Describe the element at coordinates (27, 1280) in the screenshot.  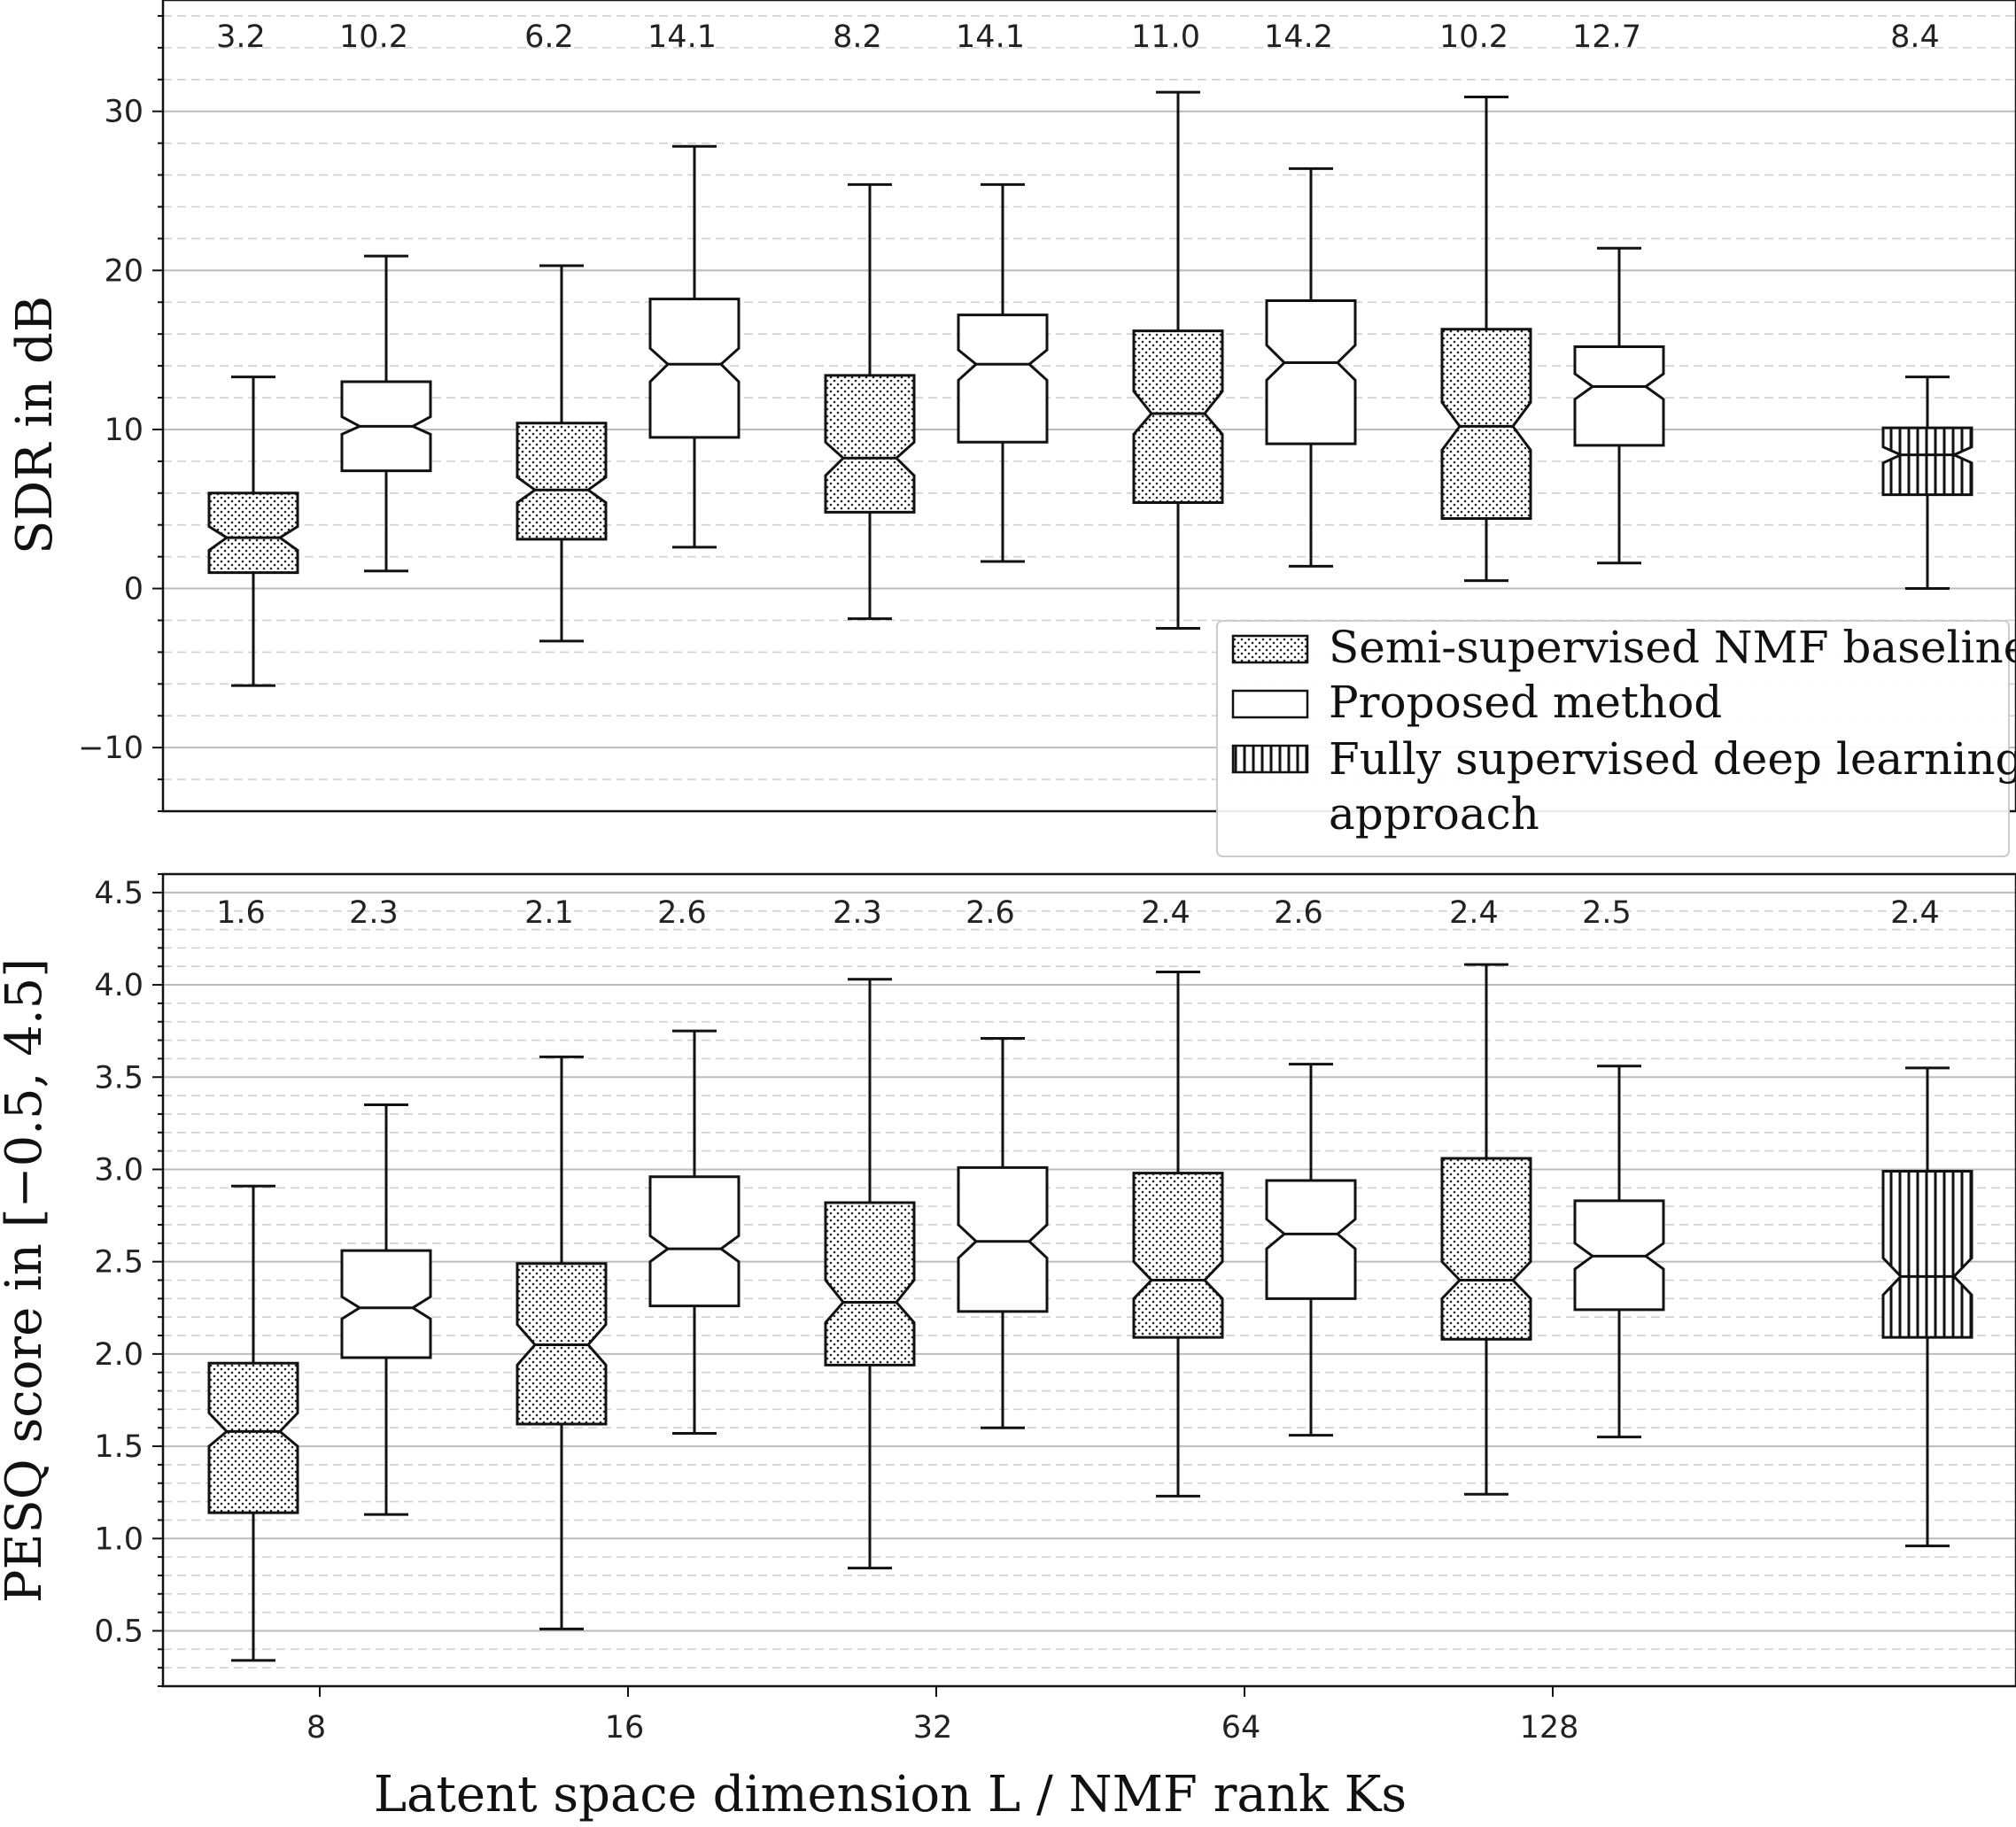
I see `pesq-y-axis-title: PESQ score in [−0.5, 4.5]` at that location.